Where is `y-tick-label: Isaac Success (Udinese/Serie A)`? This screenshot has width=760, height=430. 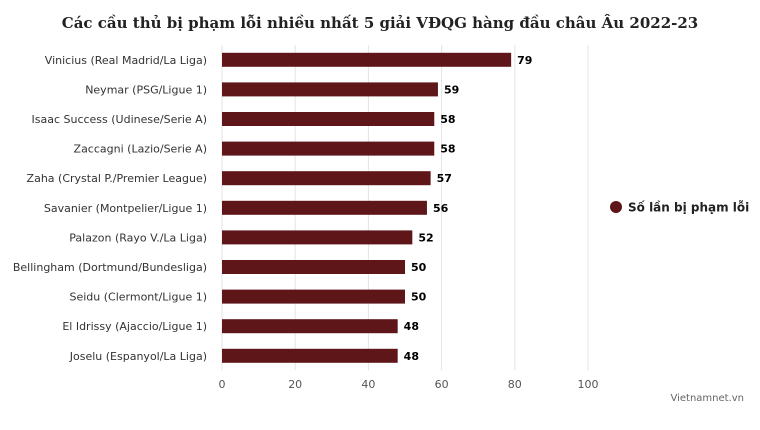 y-tick-label: Isaac Success (Udinese/Serie A) is located at coordinates (119, 119).